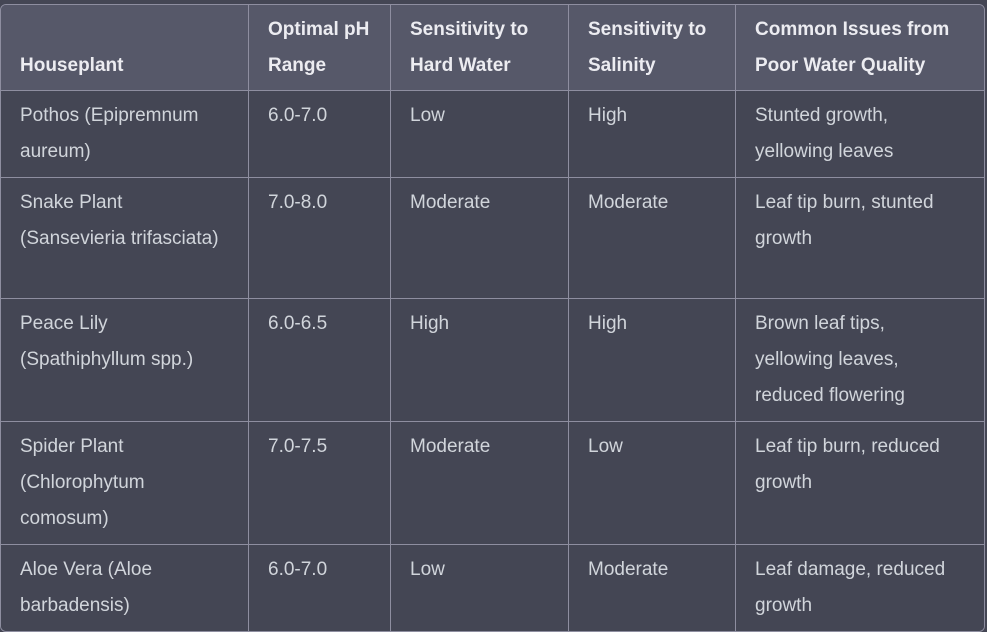 This screenshot has height=632, width=987. What do you see at coordinates (860, 483) in the screenshot?
I see `cell-common-issues: Leaf tip burn, reduced growth` at bounding box center [860, 483].